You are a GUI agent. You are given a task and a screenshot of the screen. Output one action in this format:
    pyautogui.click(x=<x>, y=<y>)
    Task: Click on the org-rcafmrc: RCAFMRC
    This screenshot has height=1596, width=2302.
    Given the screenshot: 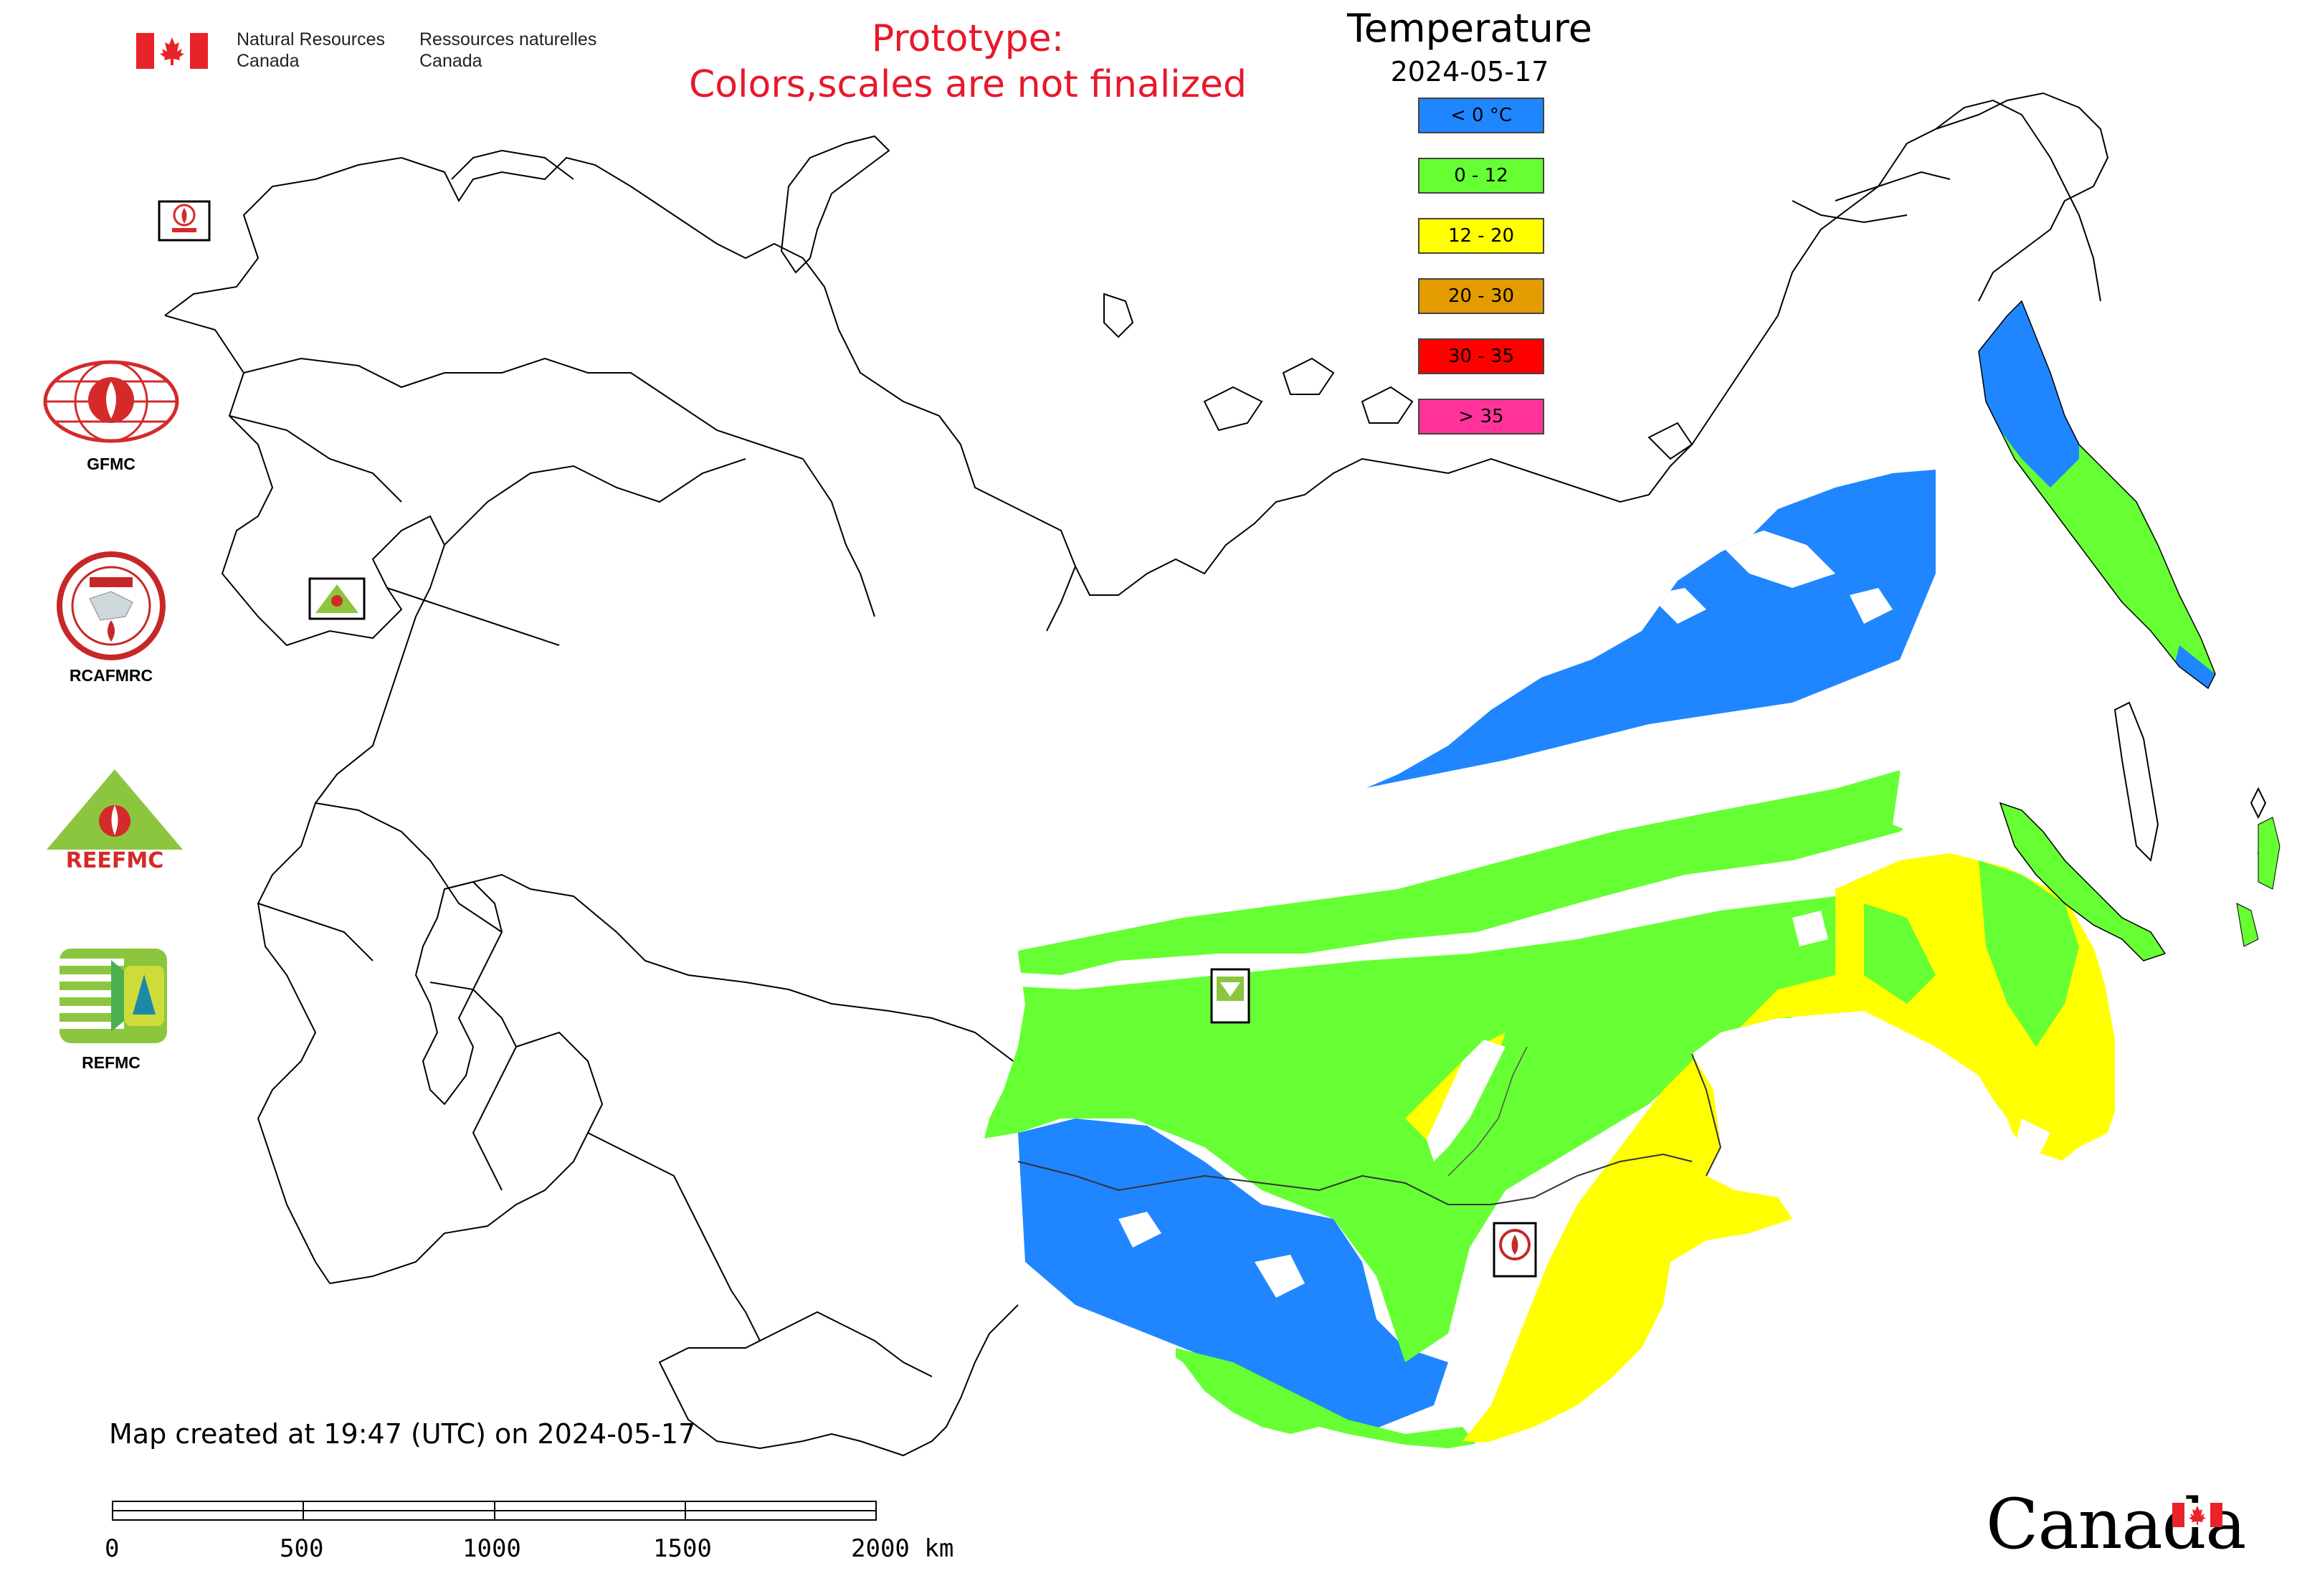 What is the action you would take?
    pyautogui.click(x=111, y=616)
    